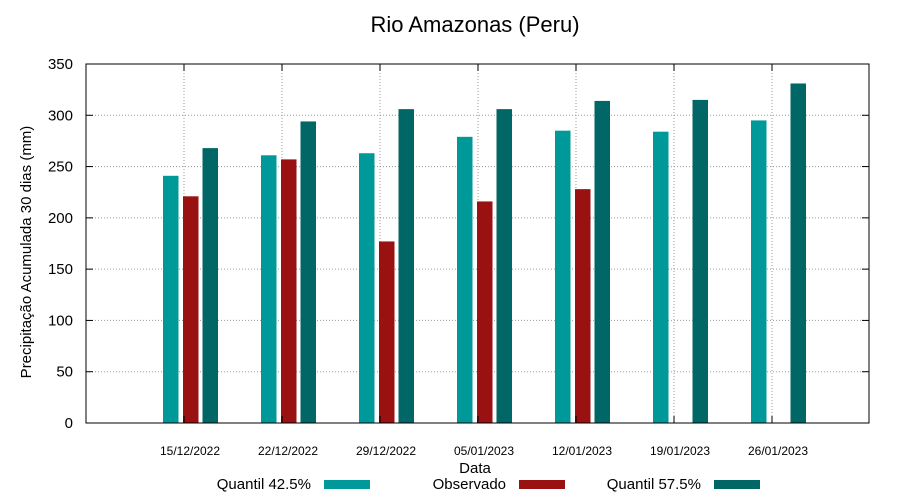 This screenshot has height=500, width=900. I want to click on legend-label: Quantil 57.5%, so click(654, 484).